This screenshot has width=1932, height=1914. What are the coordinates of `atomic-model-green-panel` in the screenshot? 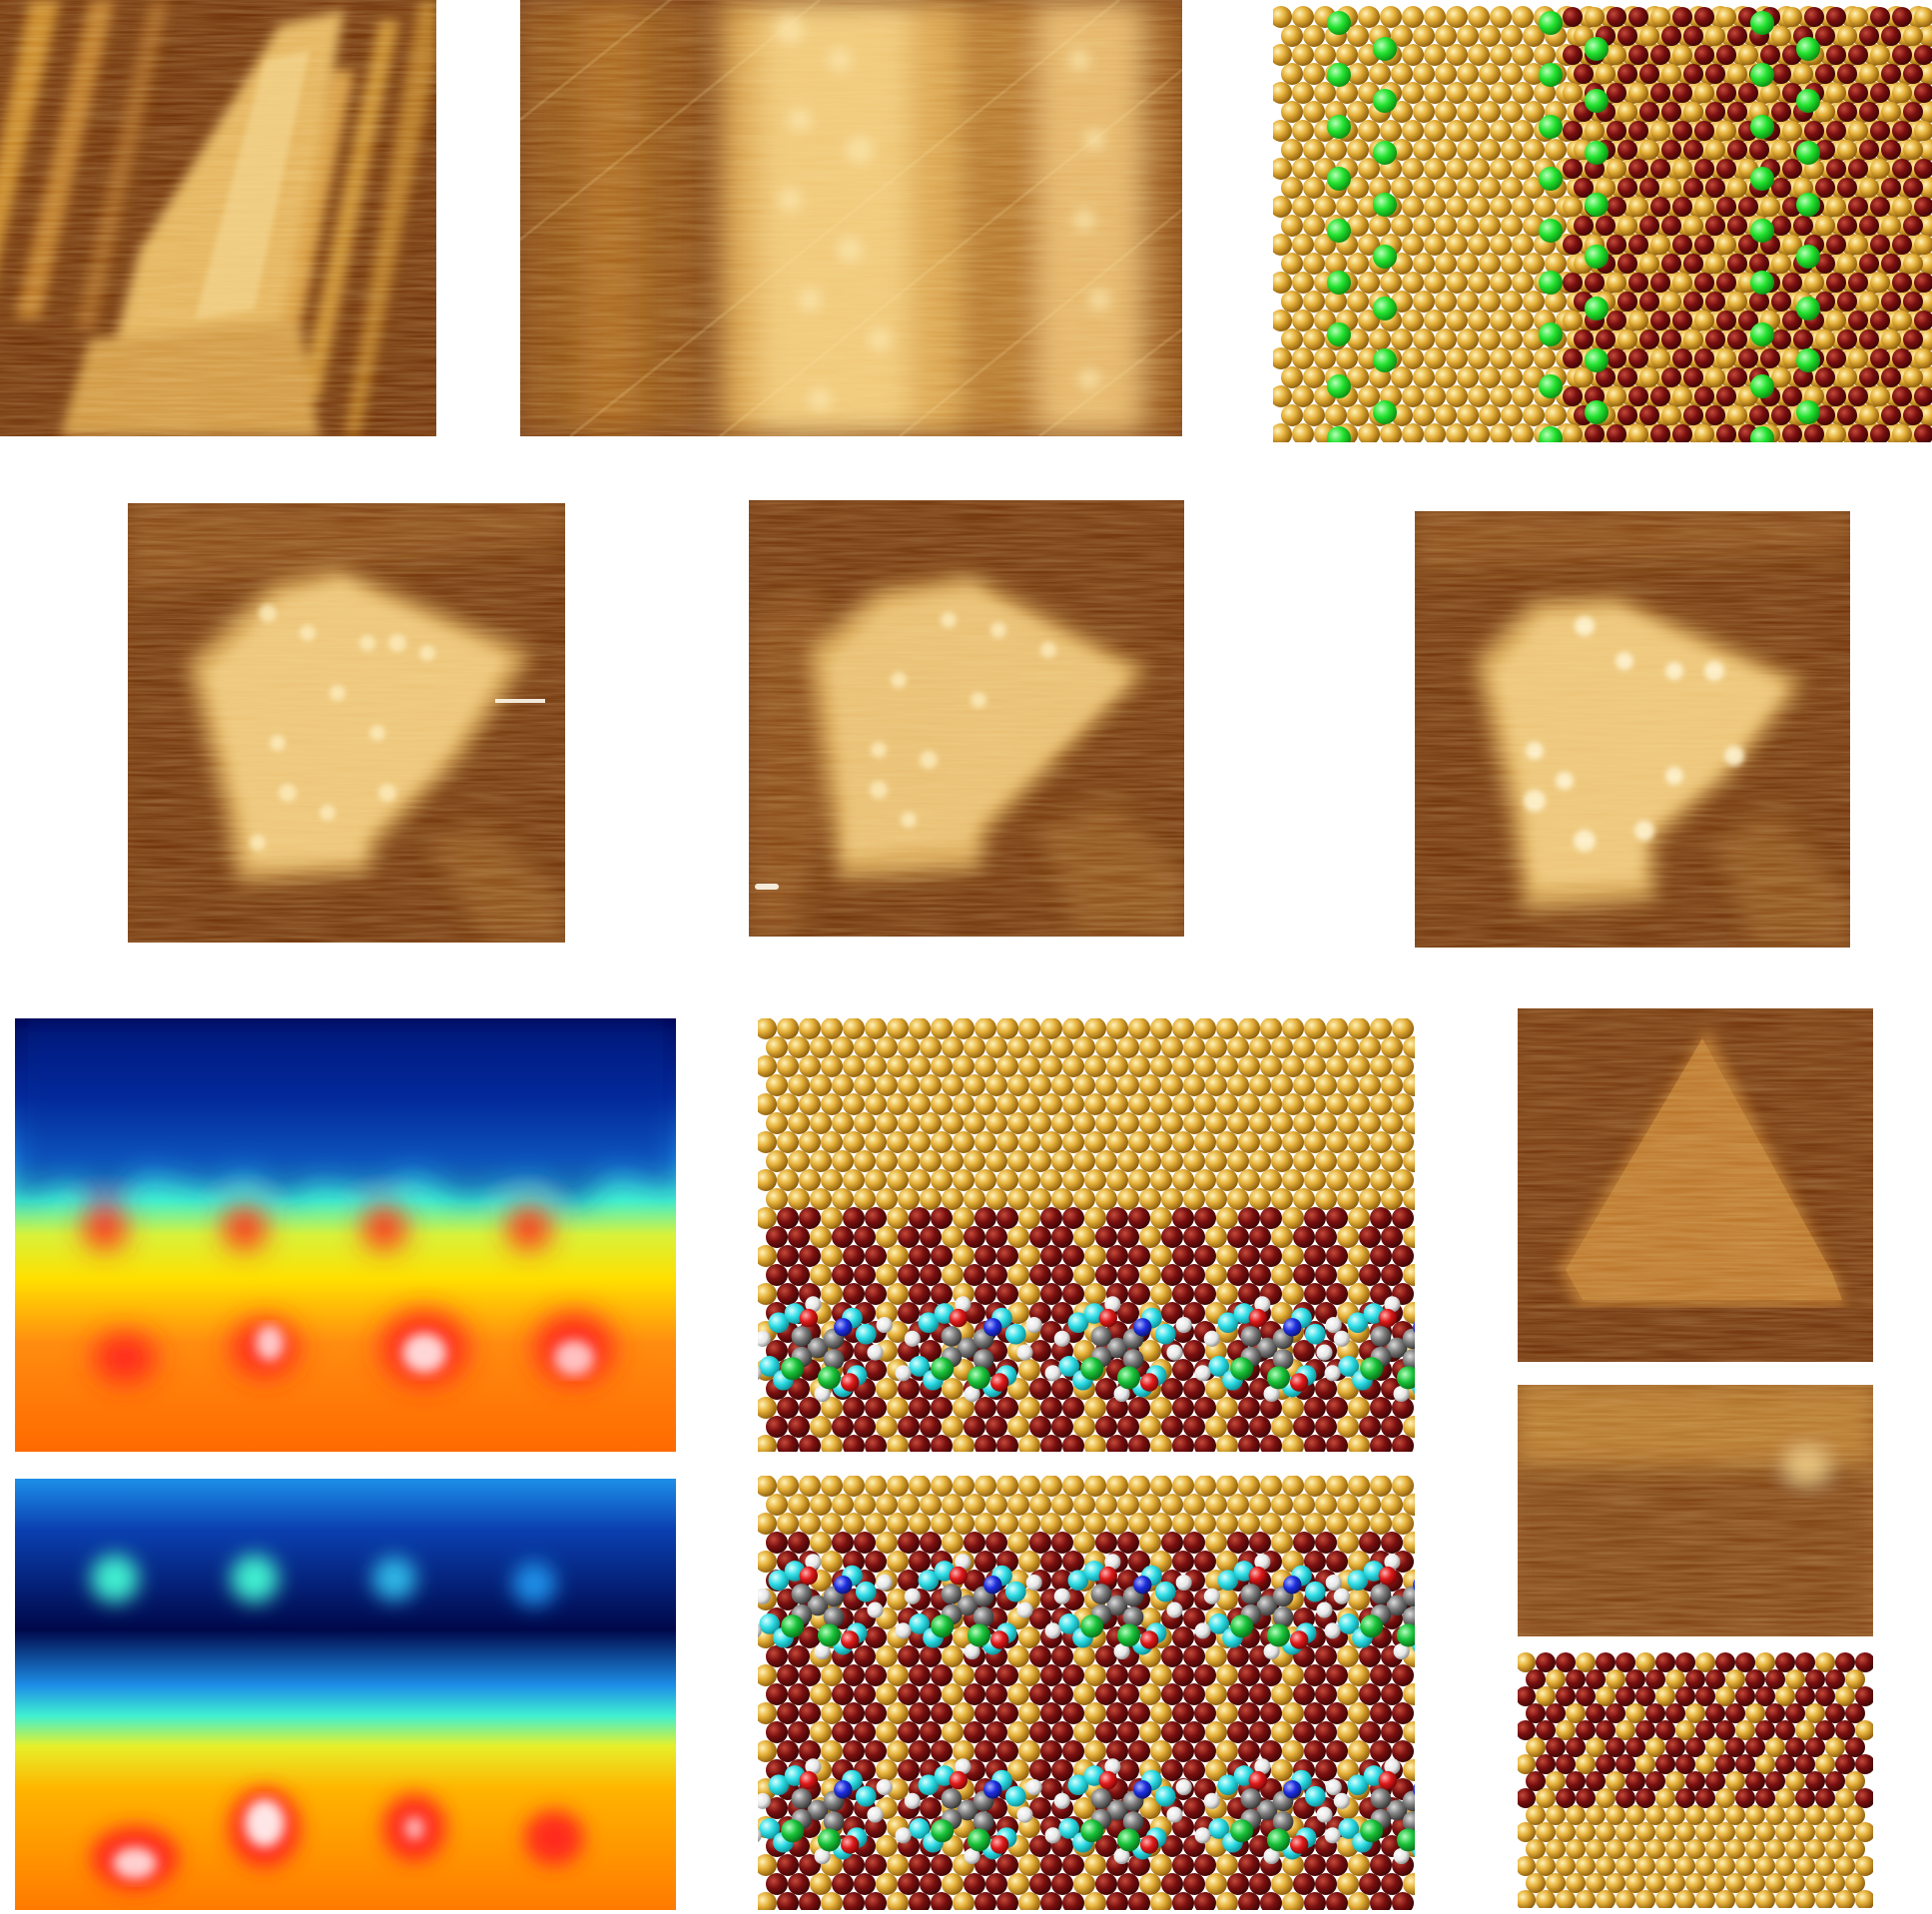 It's located at (1602, 223).